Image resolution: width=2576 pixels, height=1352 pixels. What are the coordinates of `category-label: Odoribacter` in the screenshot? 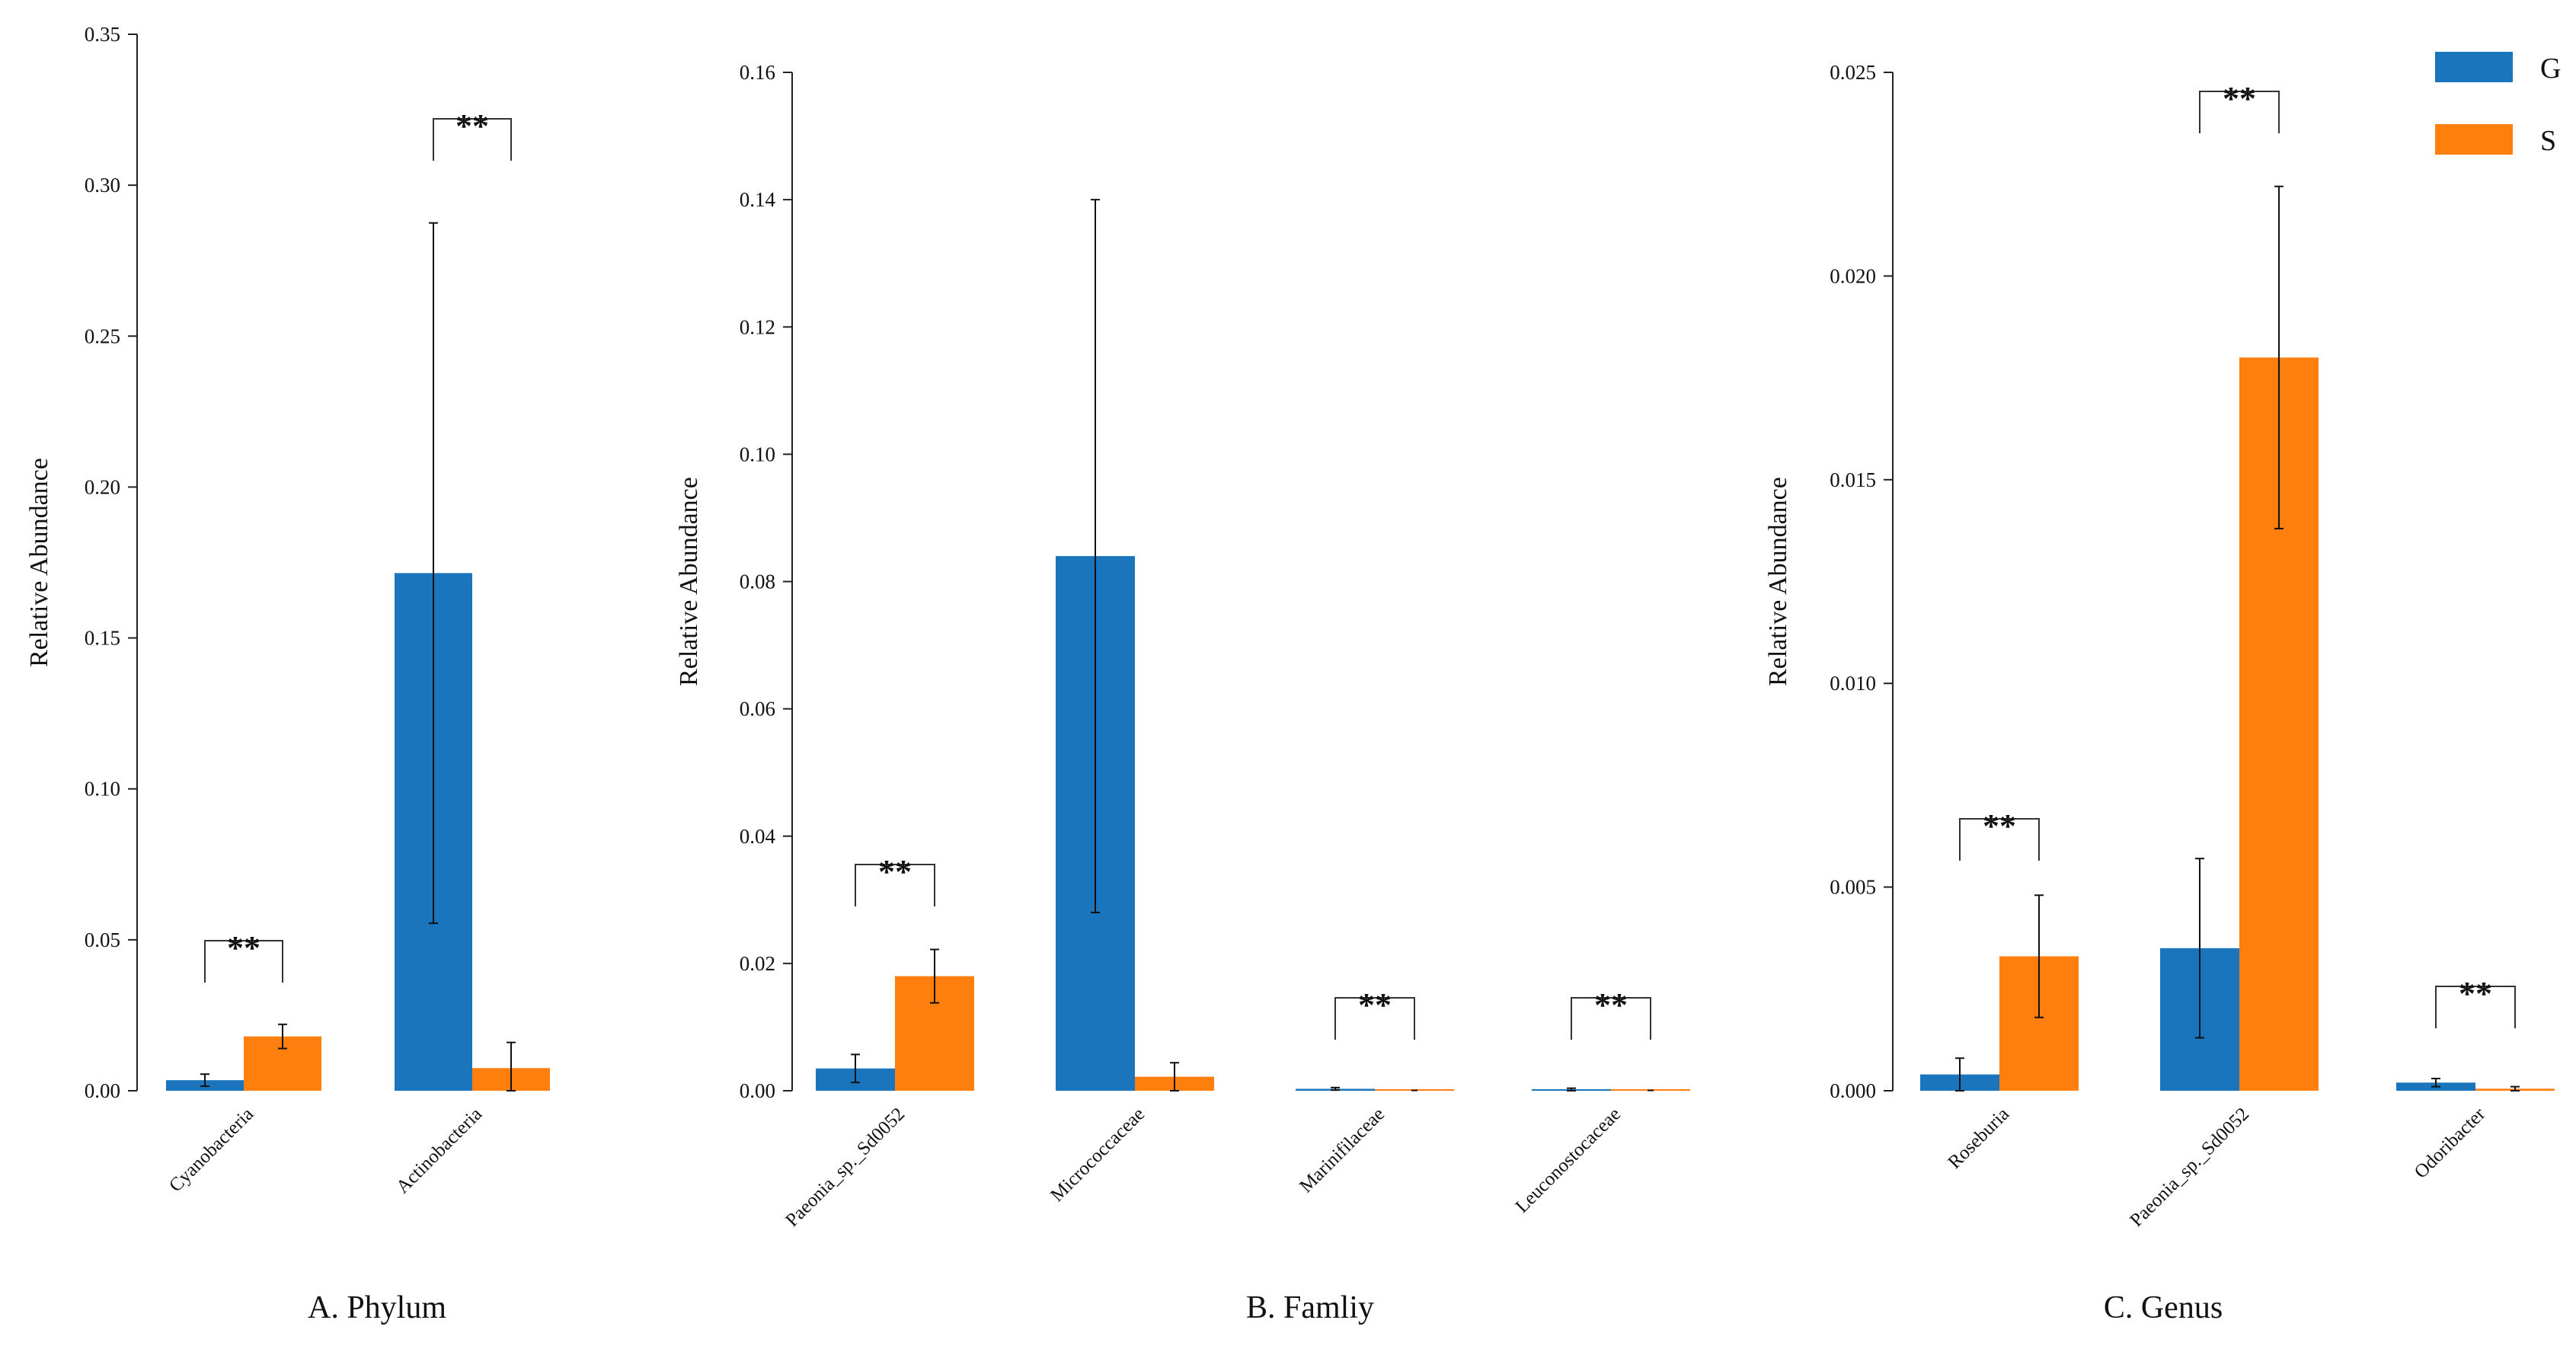 It's located at (2450, 1144).